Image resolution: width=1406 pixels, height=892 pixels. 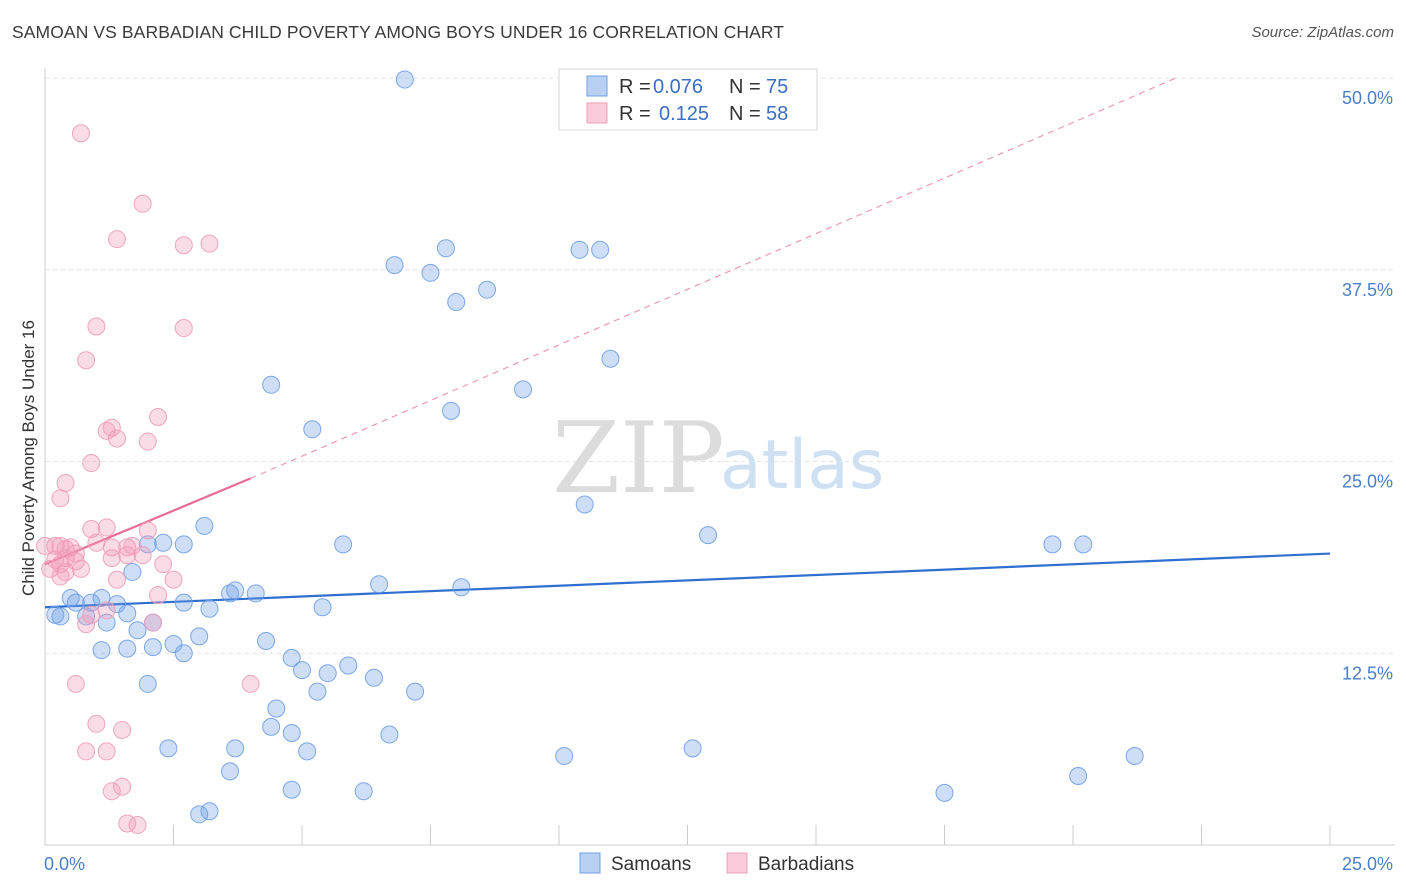 What do you see at coordinates (590, 863) in the screenshot?
I see `bottom-legend-samoans-swatch` at bounding box center [590, 863].